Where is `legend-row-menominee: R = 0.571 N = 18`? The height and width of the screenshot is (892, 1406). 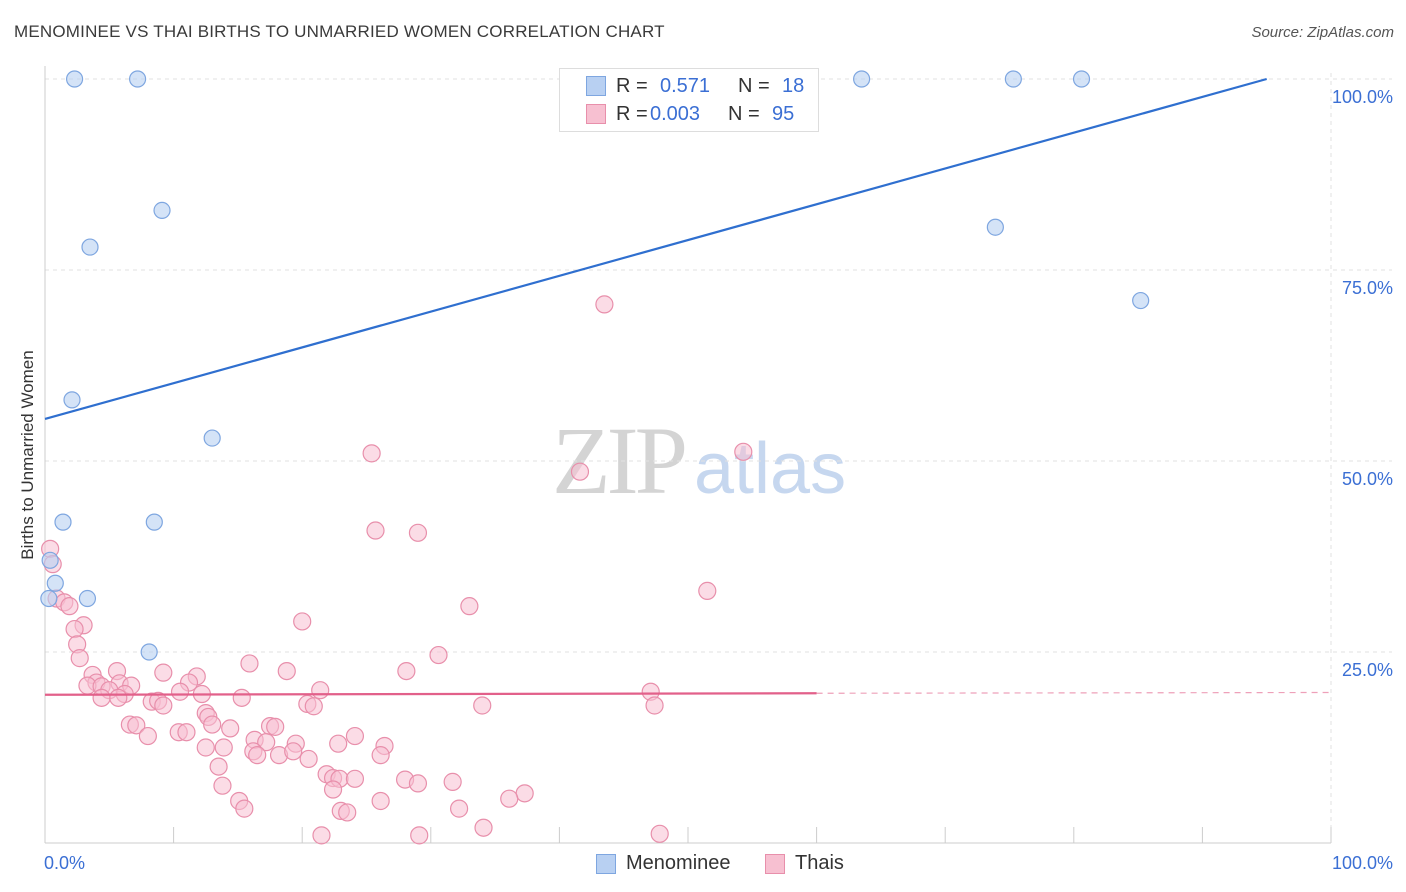 legend-row-menominee: R = 0.571 N = 18 is located at coordinates (682, 86).